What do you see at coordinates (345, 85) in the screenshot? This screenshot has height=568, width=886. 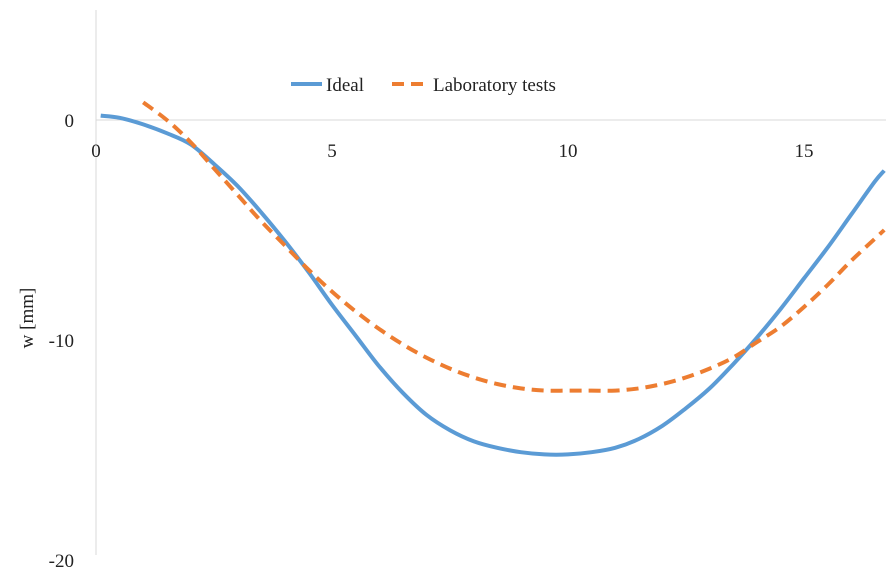 I see `legend-label-ideal: Ideal` at bounding box center [345, 85].